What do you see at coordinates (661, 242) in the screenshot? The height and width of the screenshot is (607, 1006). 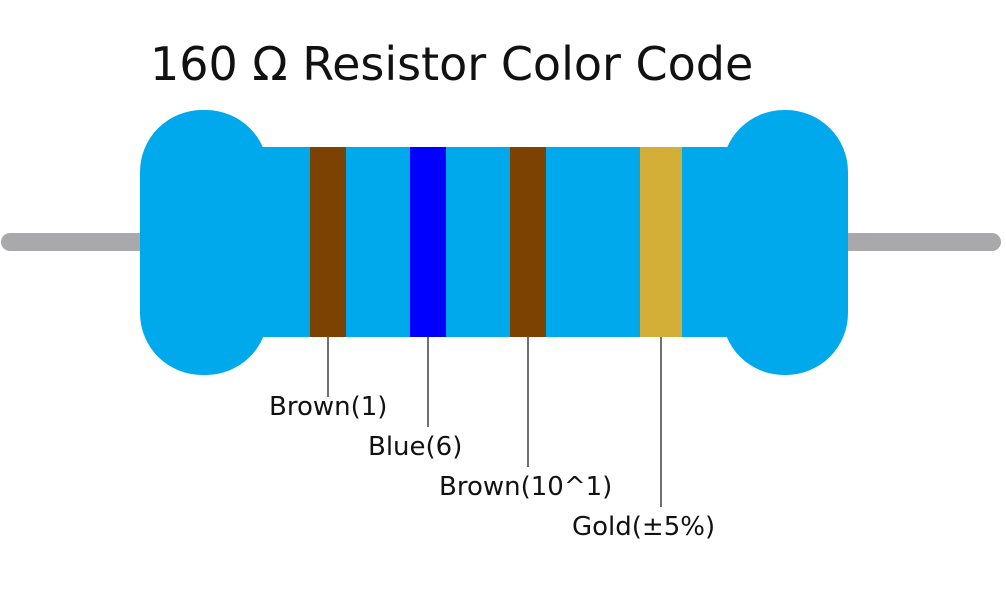 I see `band-gold` at bounding box center [661, 242].